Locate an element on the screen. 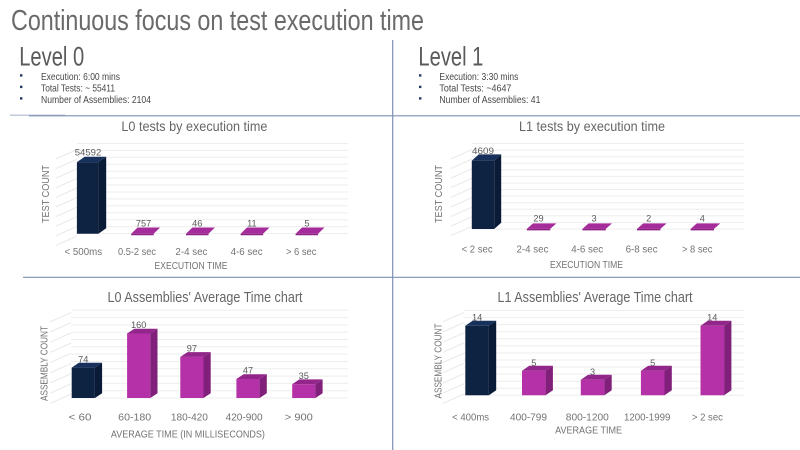 This screenshot has height=450, width=800. svg-text:L1 Assemblies' Average Time ch: L1 Assemblies' Average Time chart is located at coordinates (595, 298).